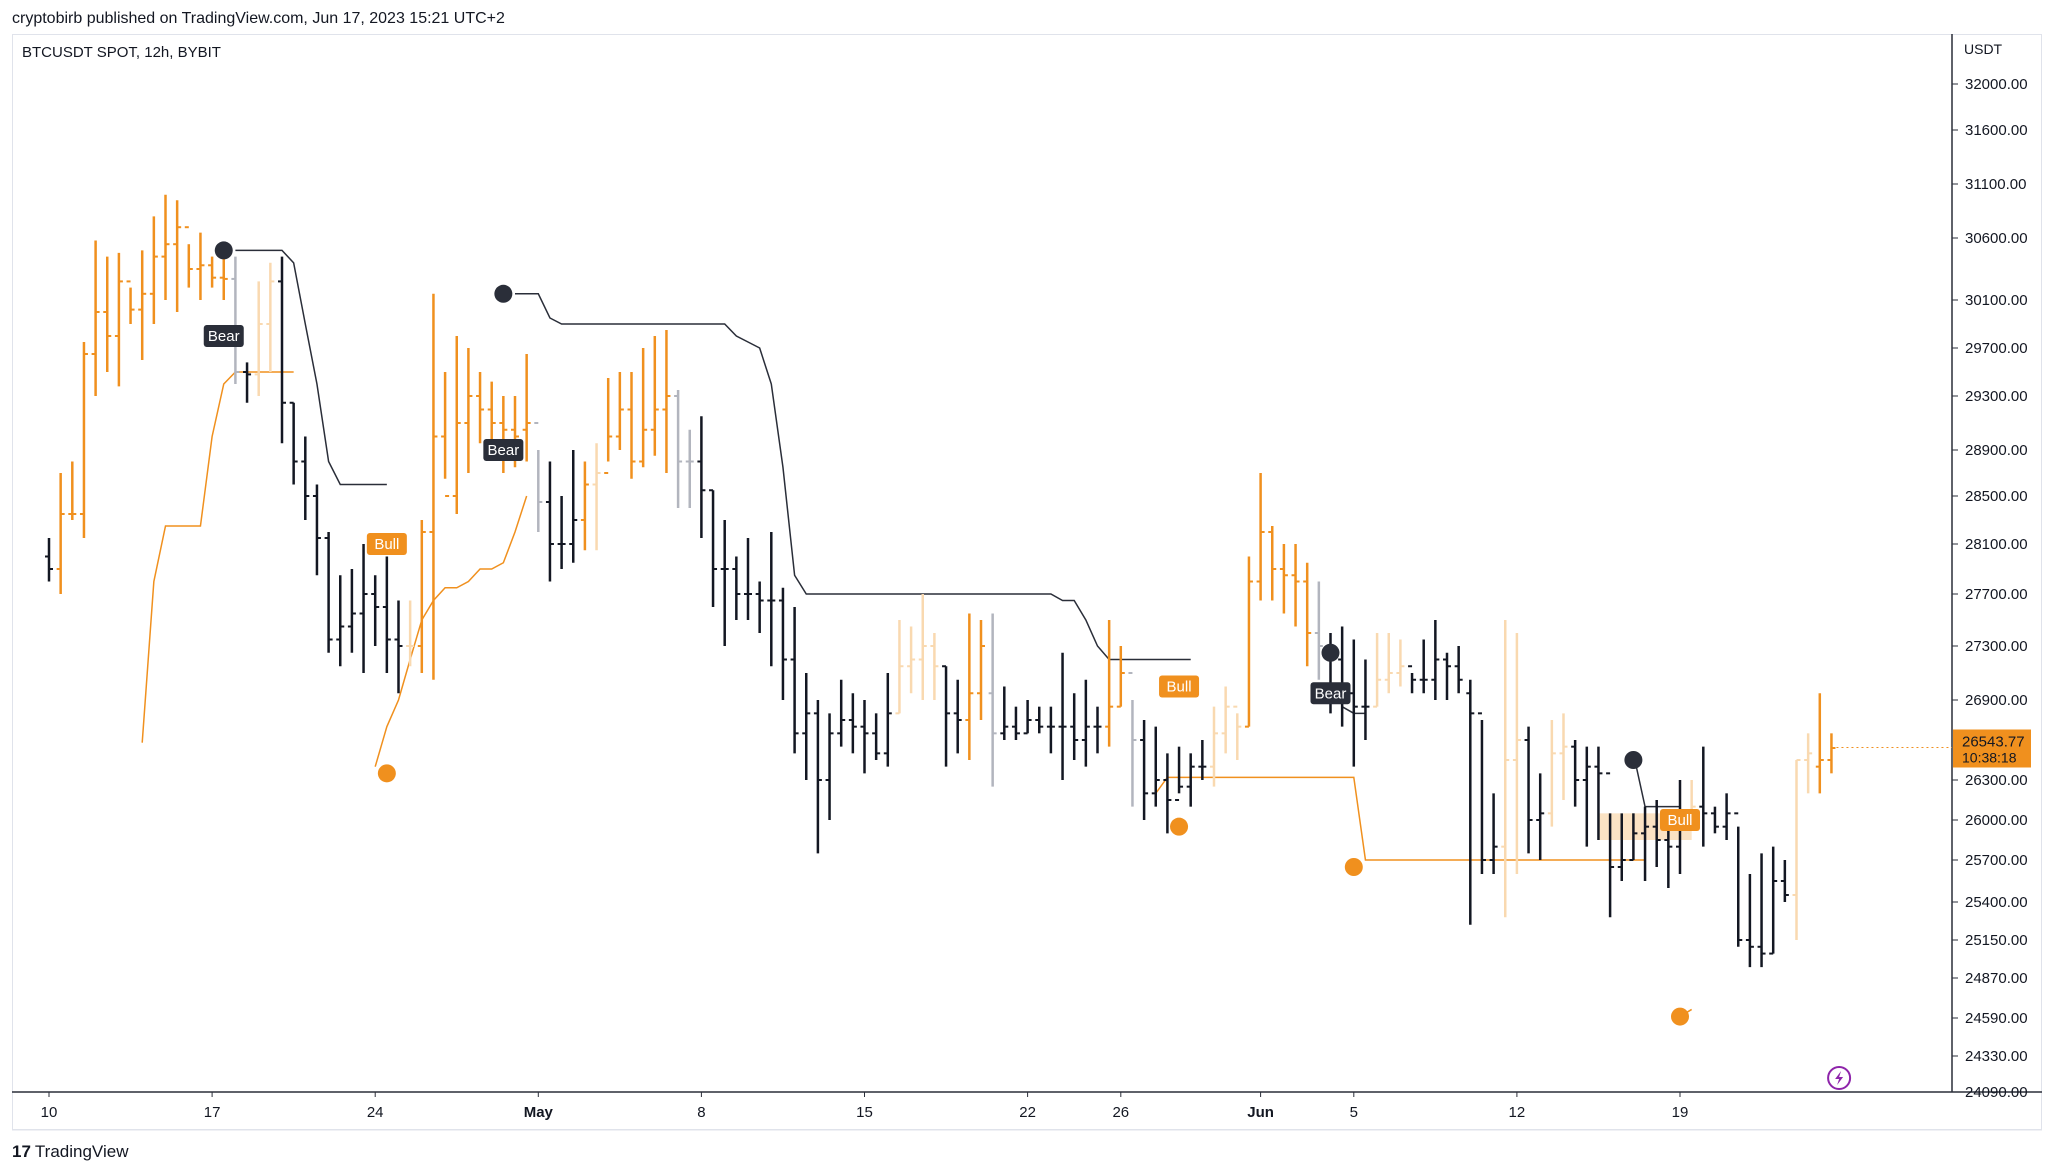 This screenshot has height=1170, width=2048. I want to click on lightning-circle-icon, so click(1839, 1078).